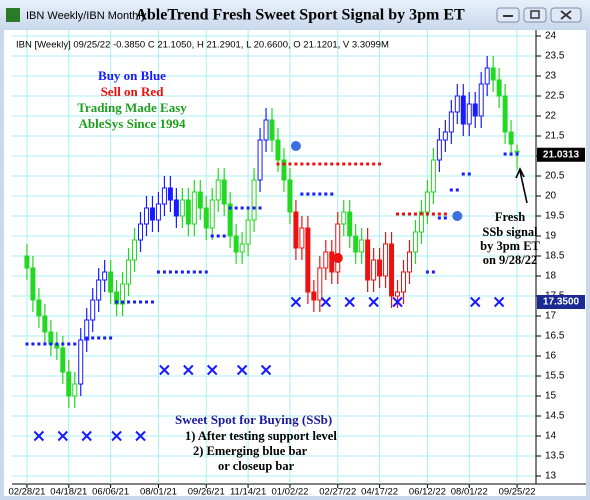 The width and height of the screenshot is (590, 500). Describe the element at coordinates (158, 492) in the screenshot. I see `x-tick-label: 08/01/21` at that location.